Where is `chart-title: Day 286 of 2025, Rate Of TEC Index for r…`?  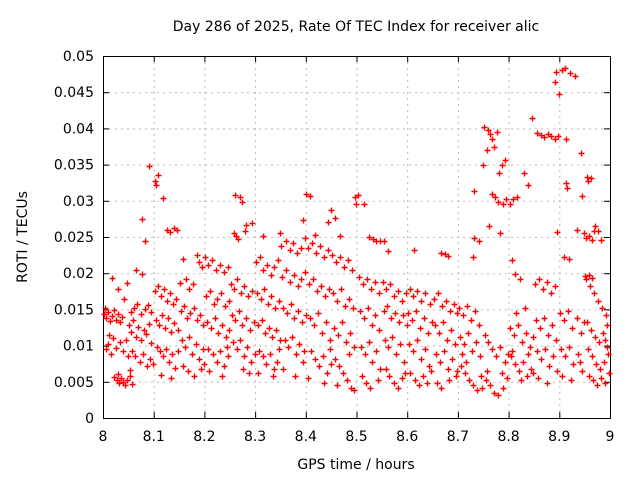 chart-title: Day 286 of 2025, Rate Of TEC Index for r… is located at coordinates (356, 27).